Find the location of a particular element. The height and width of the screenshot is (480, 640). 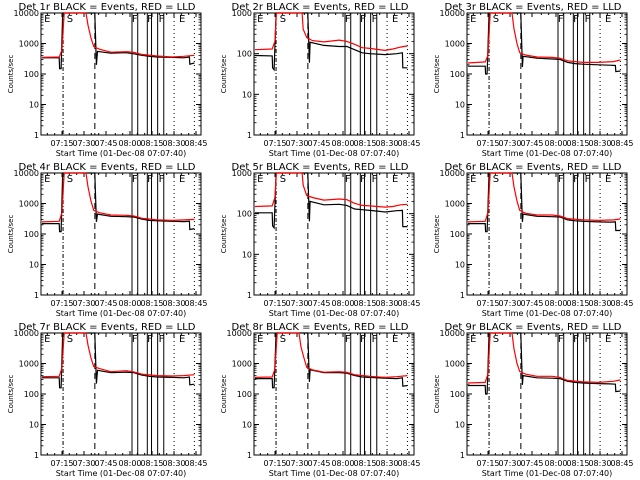

panel-title: Det 2r BLACK = Events, RED = LLD is located at coordinates (320, 7).